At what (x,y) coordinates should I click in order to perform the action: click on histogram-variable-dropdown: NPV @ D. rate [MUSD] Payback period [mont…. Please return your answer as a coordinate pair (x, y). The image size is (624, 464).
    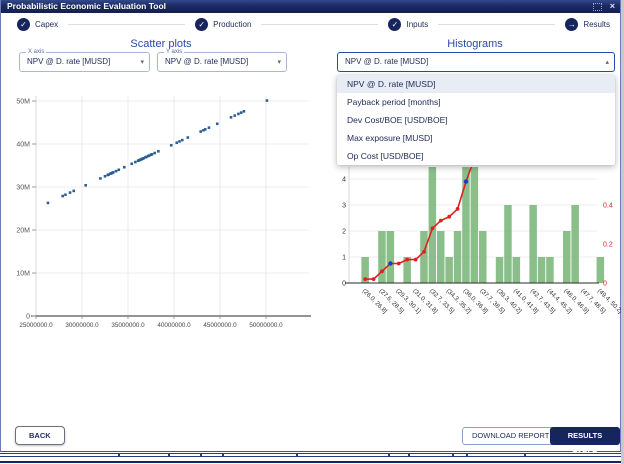
    Looking at the image, I should click on (476, 120).